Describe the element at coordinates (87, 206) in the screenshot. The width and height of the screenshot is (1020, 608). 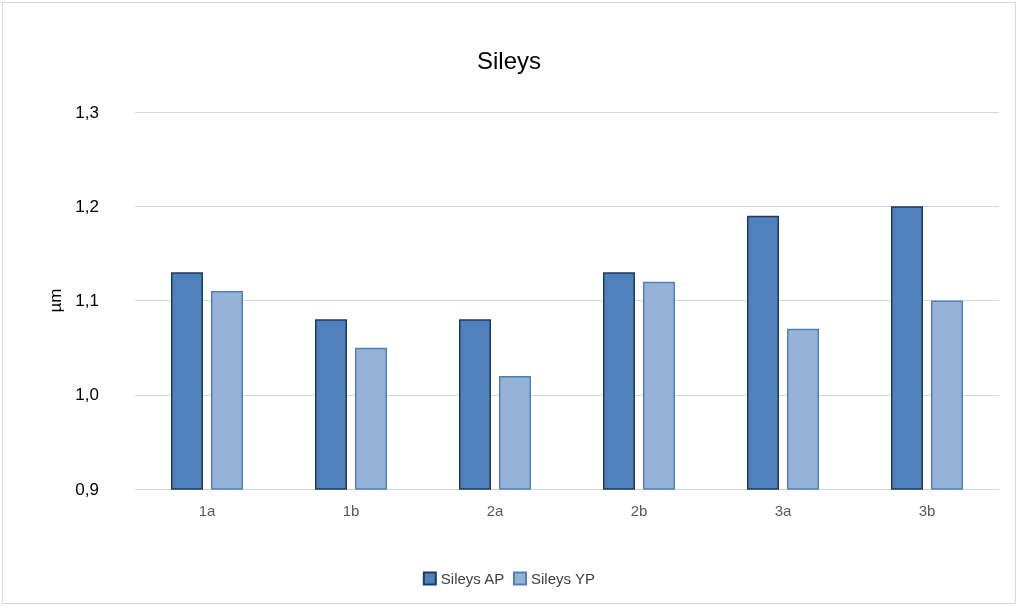
I see `y-tick-label: 1,2` at that location.